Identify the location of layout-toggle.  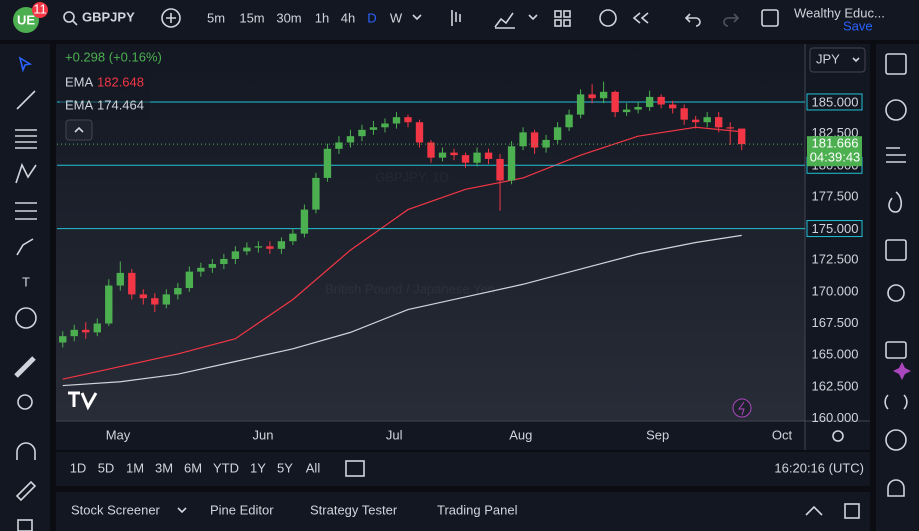
(770, 18).